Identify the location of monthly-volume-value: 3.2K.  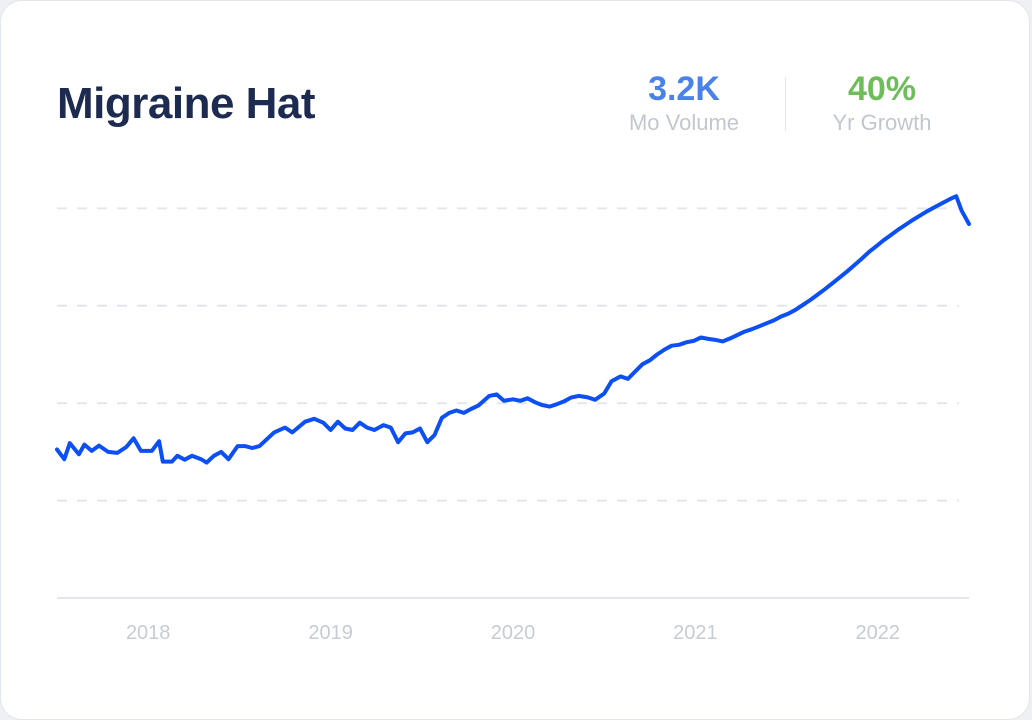
(684, 89).